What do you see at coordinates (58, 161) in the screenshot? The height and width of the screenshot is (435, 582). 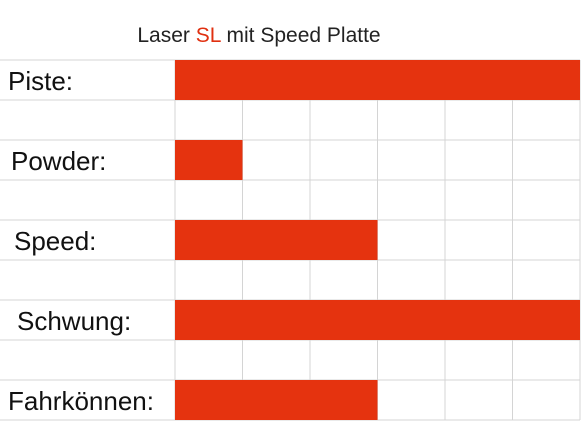 I see `category-label: Powder:` at bounding box center [58, 161].